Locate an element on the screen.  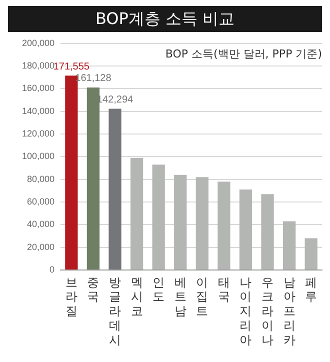
x-tick-label: 남아프리카 is located at coordinates (289, 311).